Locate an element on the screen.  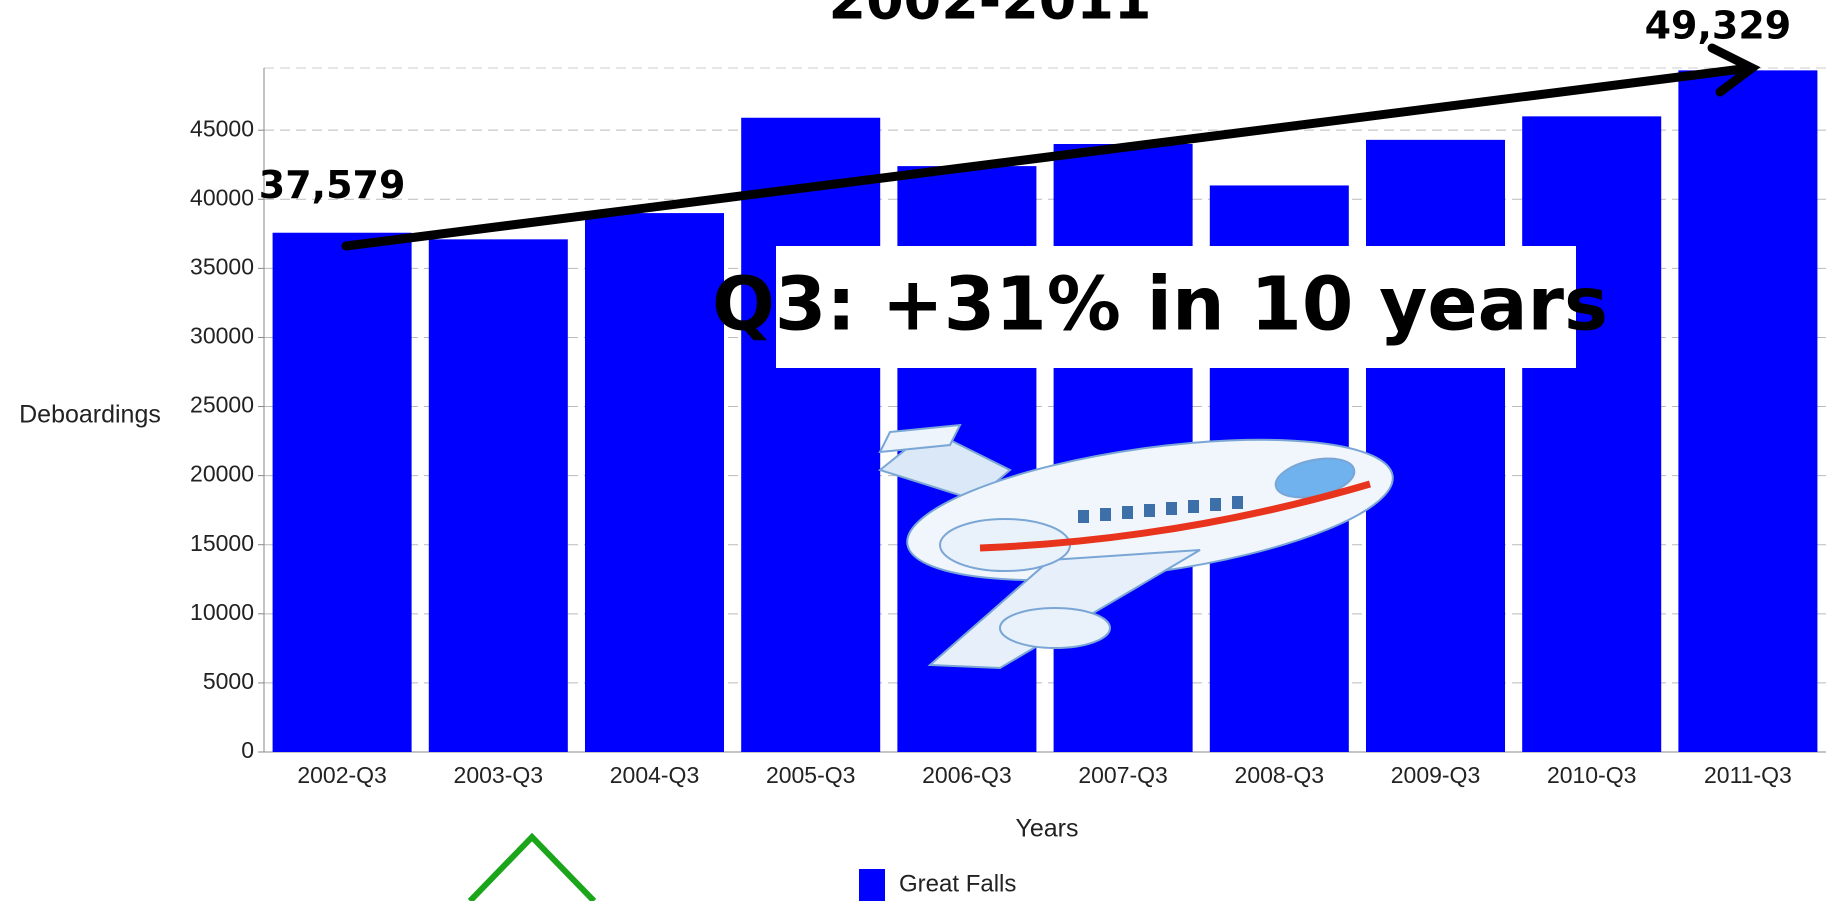
airplane-icon is located at coordinates (1135, 546).